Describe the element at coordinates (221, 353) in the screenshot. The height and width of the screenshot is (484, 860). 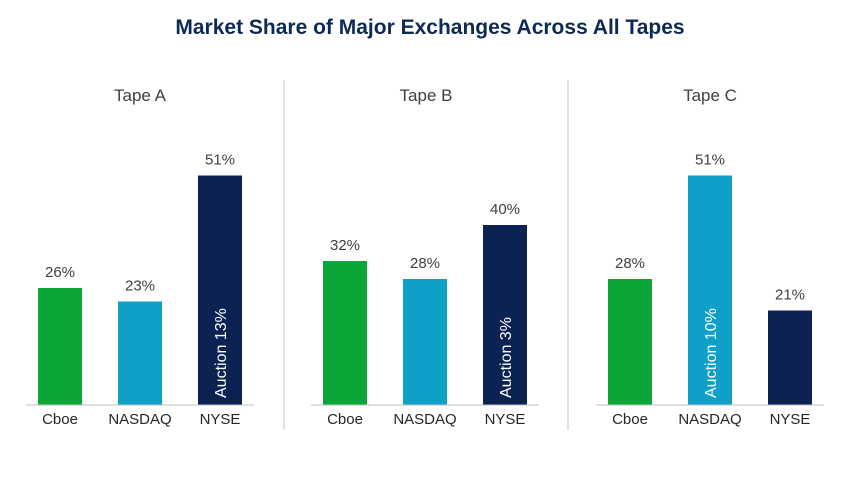
I see `auction-annotation: Auction 13%` at that location.